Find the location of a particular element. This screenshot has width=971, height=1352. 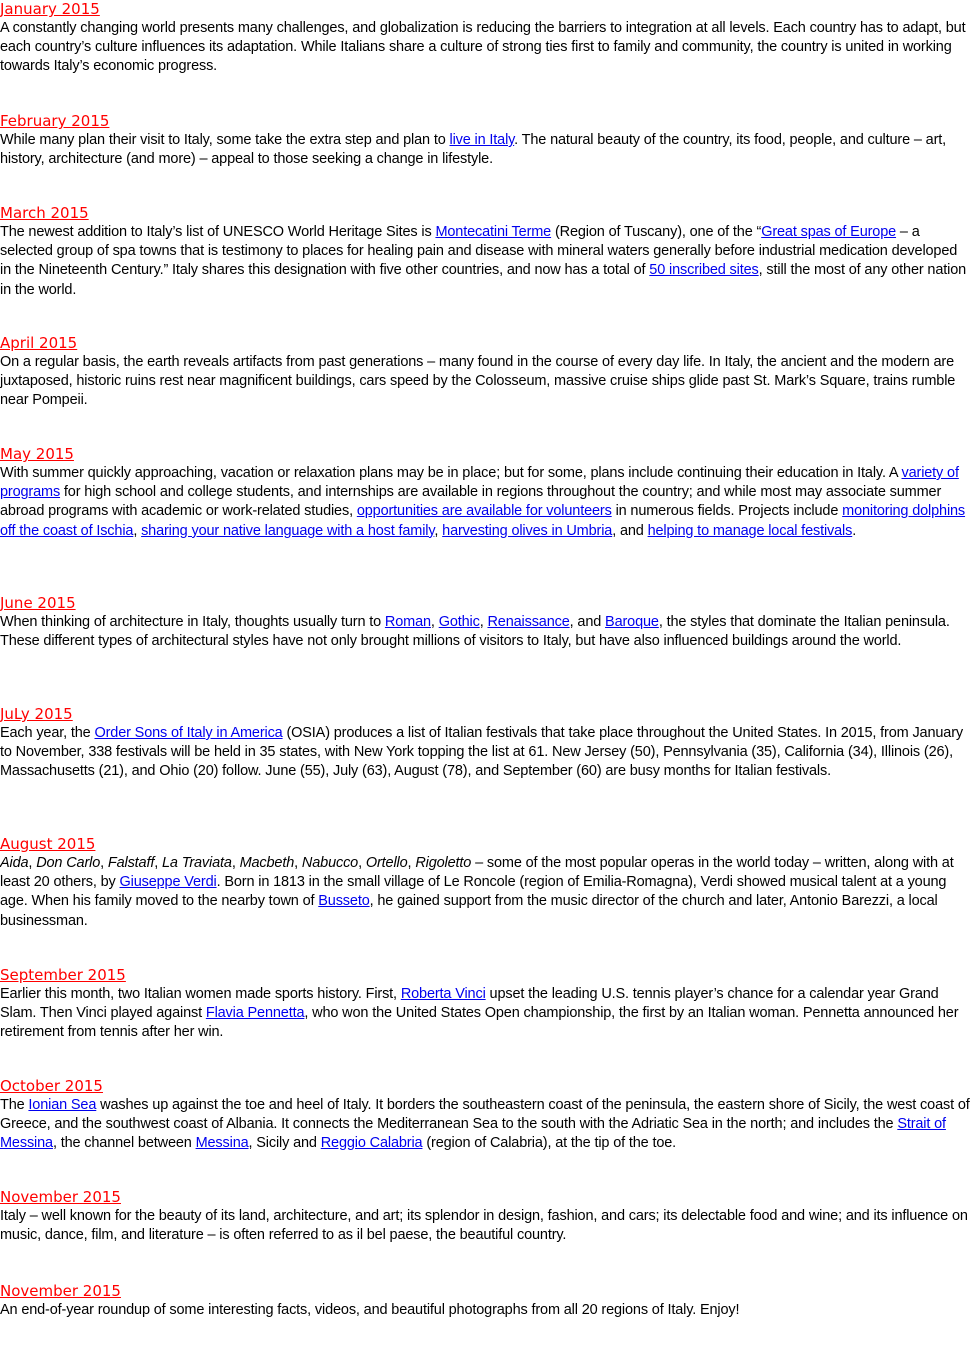

inline-link: Renaissance is located at coordinates (528, 622).